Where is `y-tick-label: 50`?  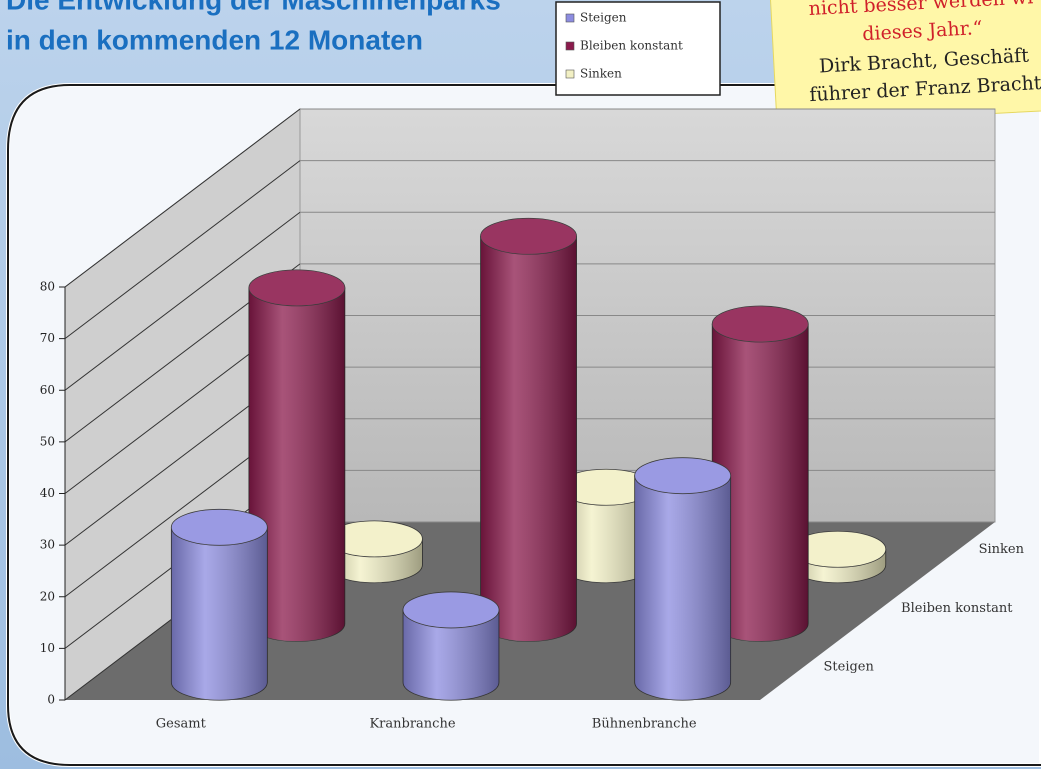 y-tick-label: 50 is located at coordinates (47, 441).